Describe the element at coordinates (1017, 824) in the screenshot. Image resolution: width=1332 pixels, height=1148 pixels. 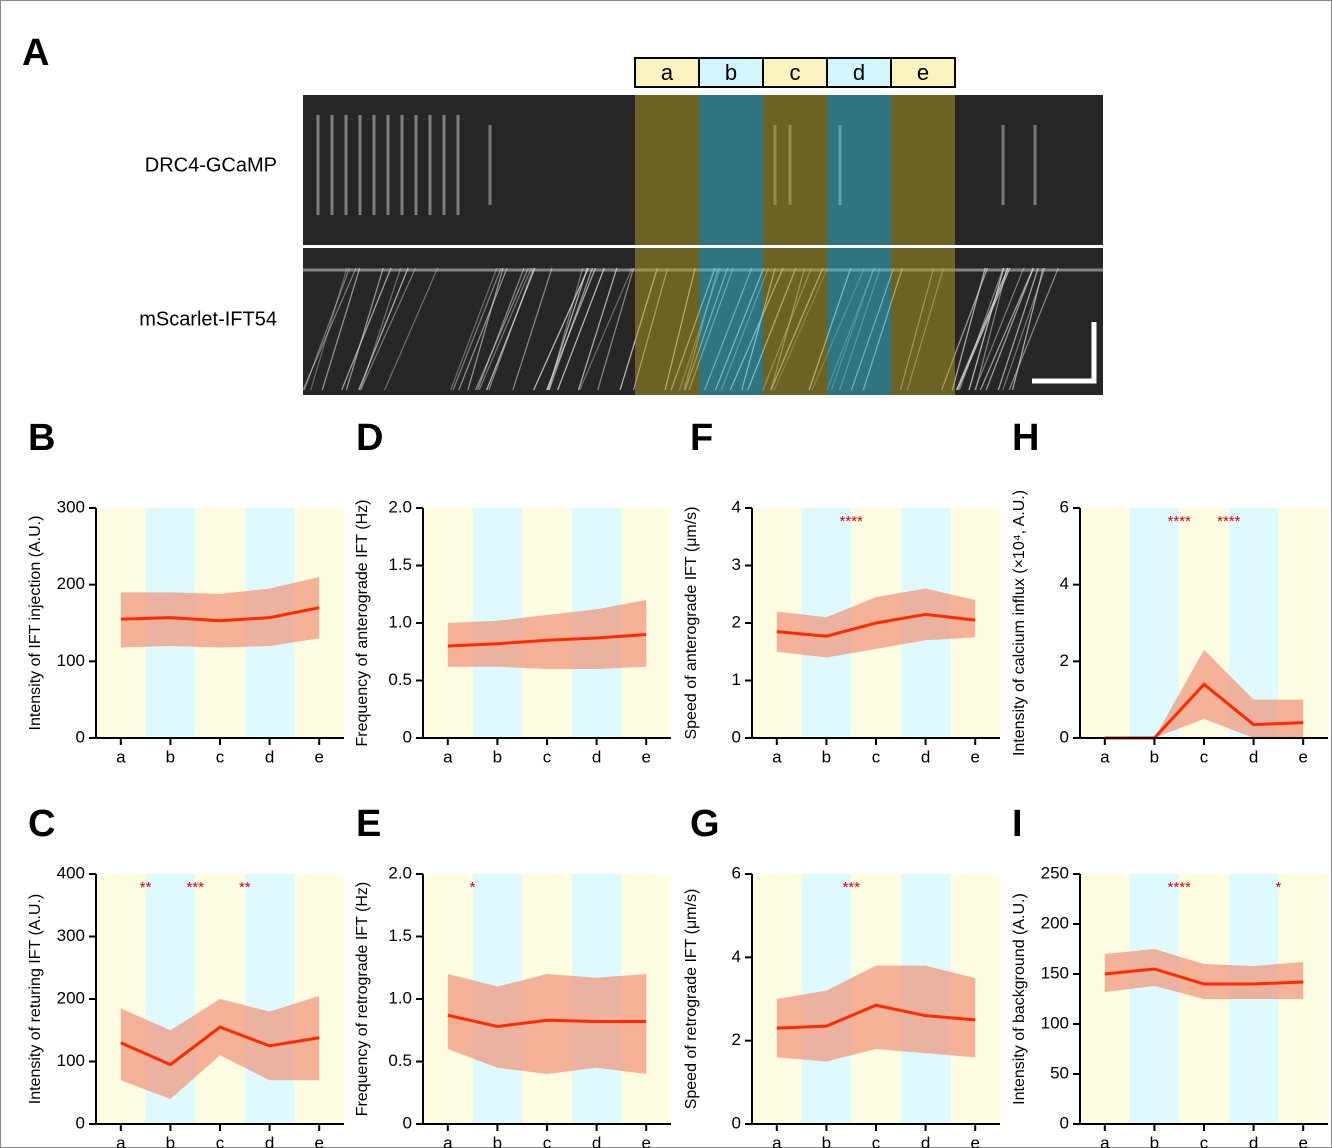
I see `panel-label: I` at that location.